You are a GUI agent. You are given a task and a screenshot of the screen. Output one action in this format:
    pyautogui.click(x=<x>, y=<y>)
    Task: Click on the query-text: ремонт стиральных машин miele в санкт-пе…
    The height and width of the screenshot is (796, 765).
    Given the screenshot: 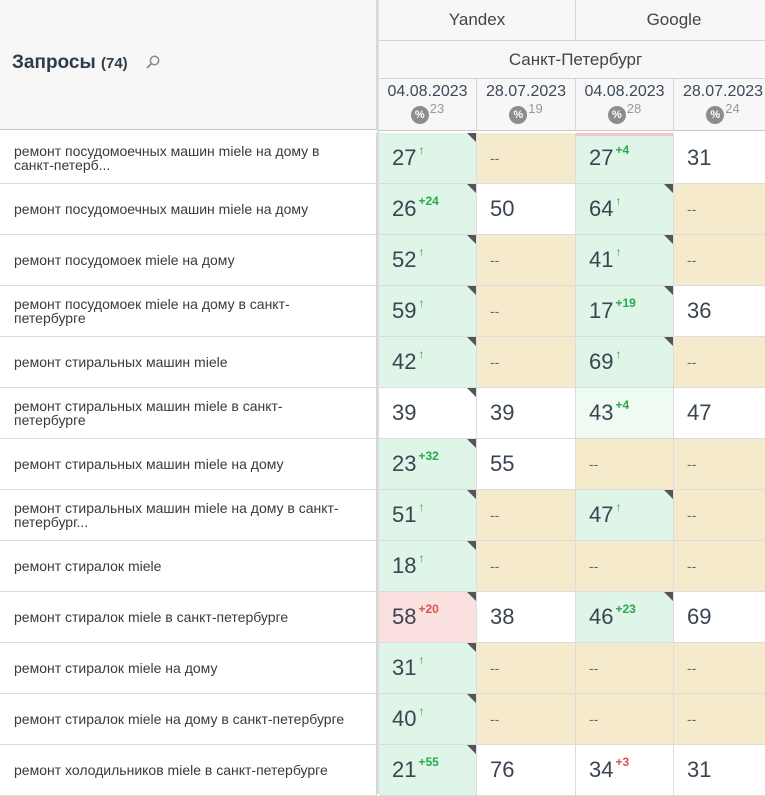 What is the action you would take?
    pyautogui.click(x=148, y=413)
    